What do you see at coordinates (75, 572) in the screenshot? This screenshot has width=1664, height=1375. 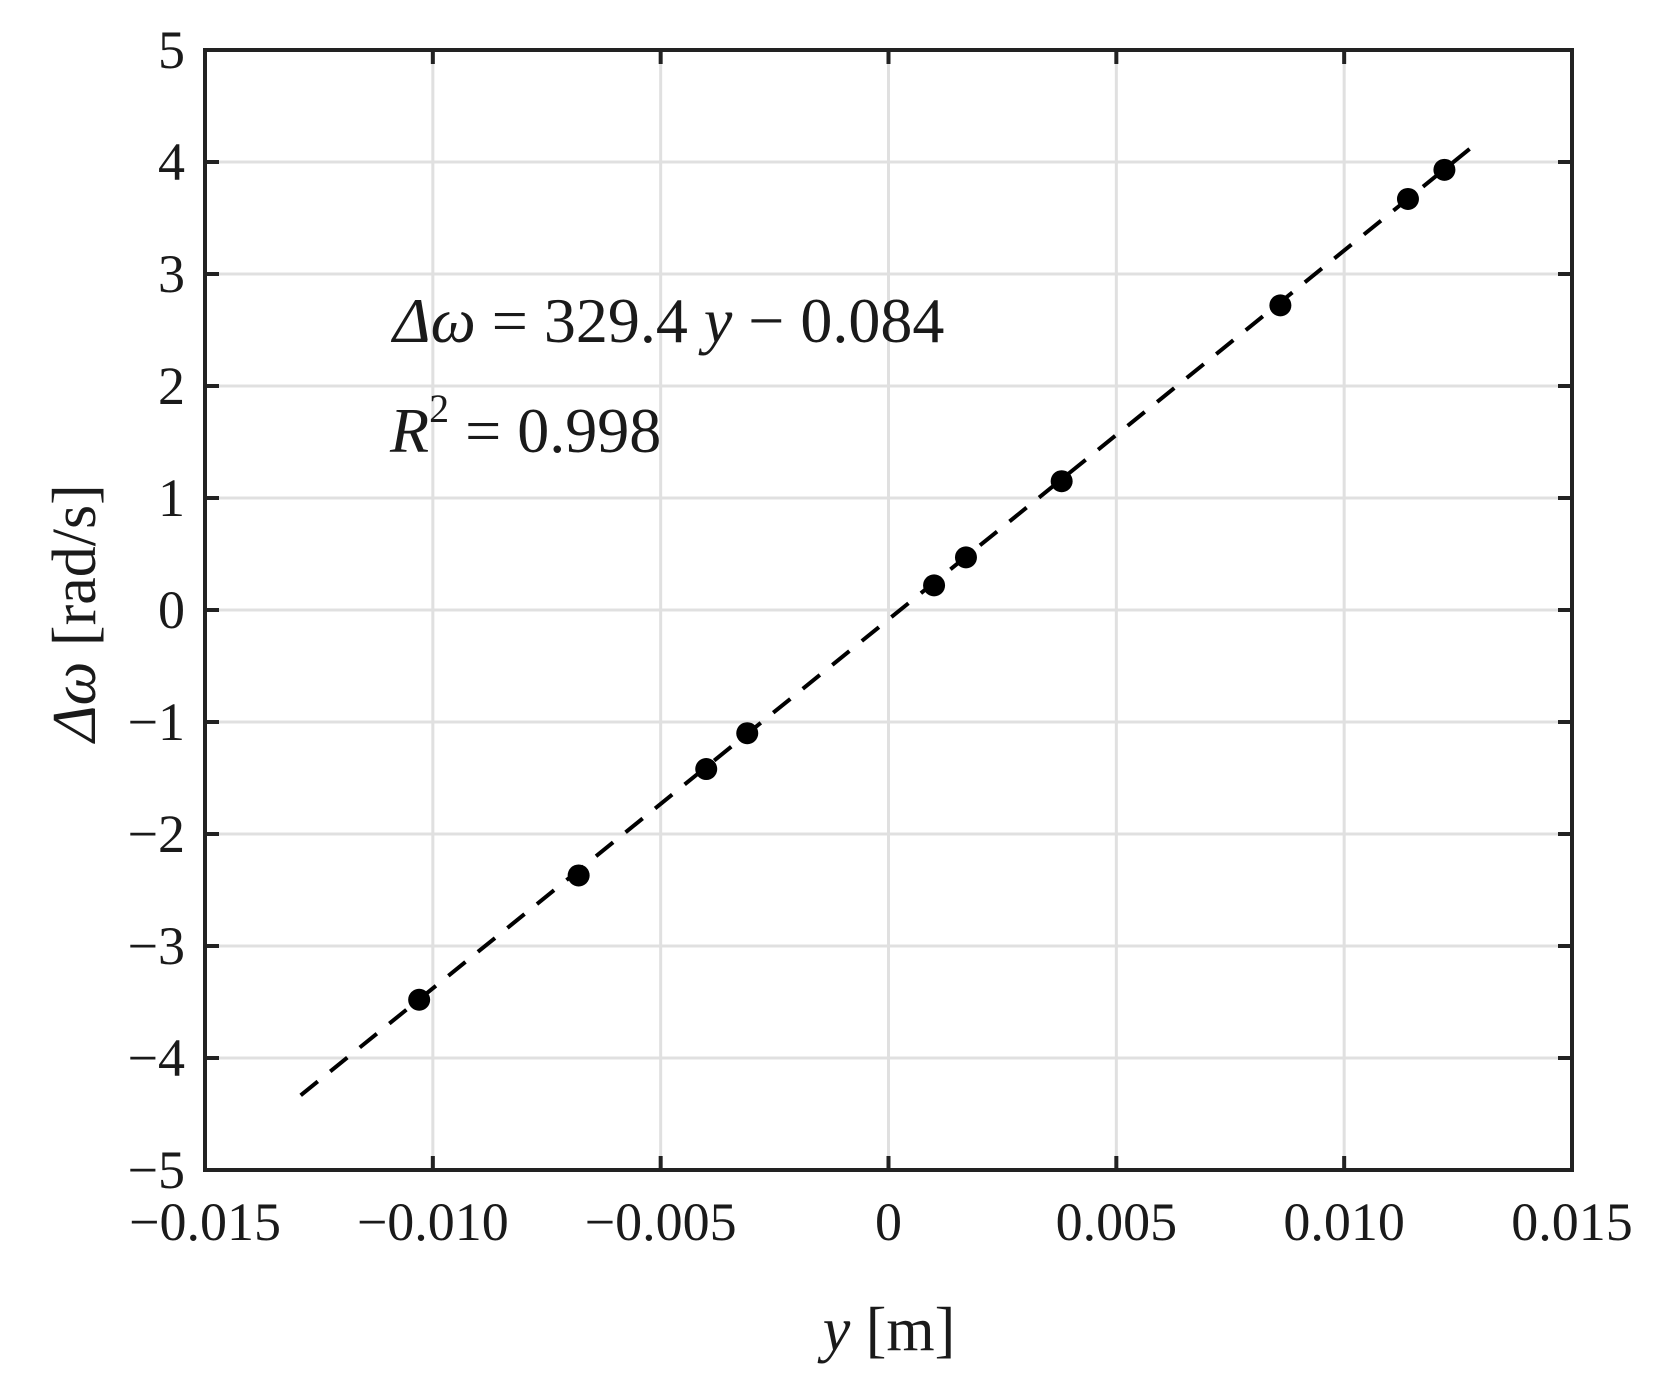 I see `y-axis-label-unit: [rad/s]` at bounding box center [75, 572].